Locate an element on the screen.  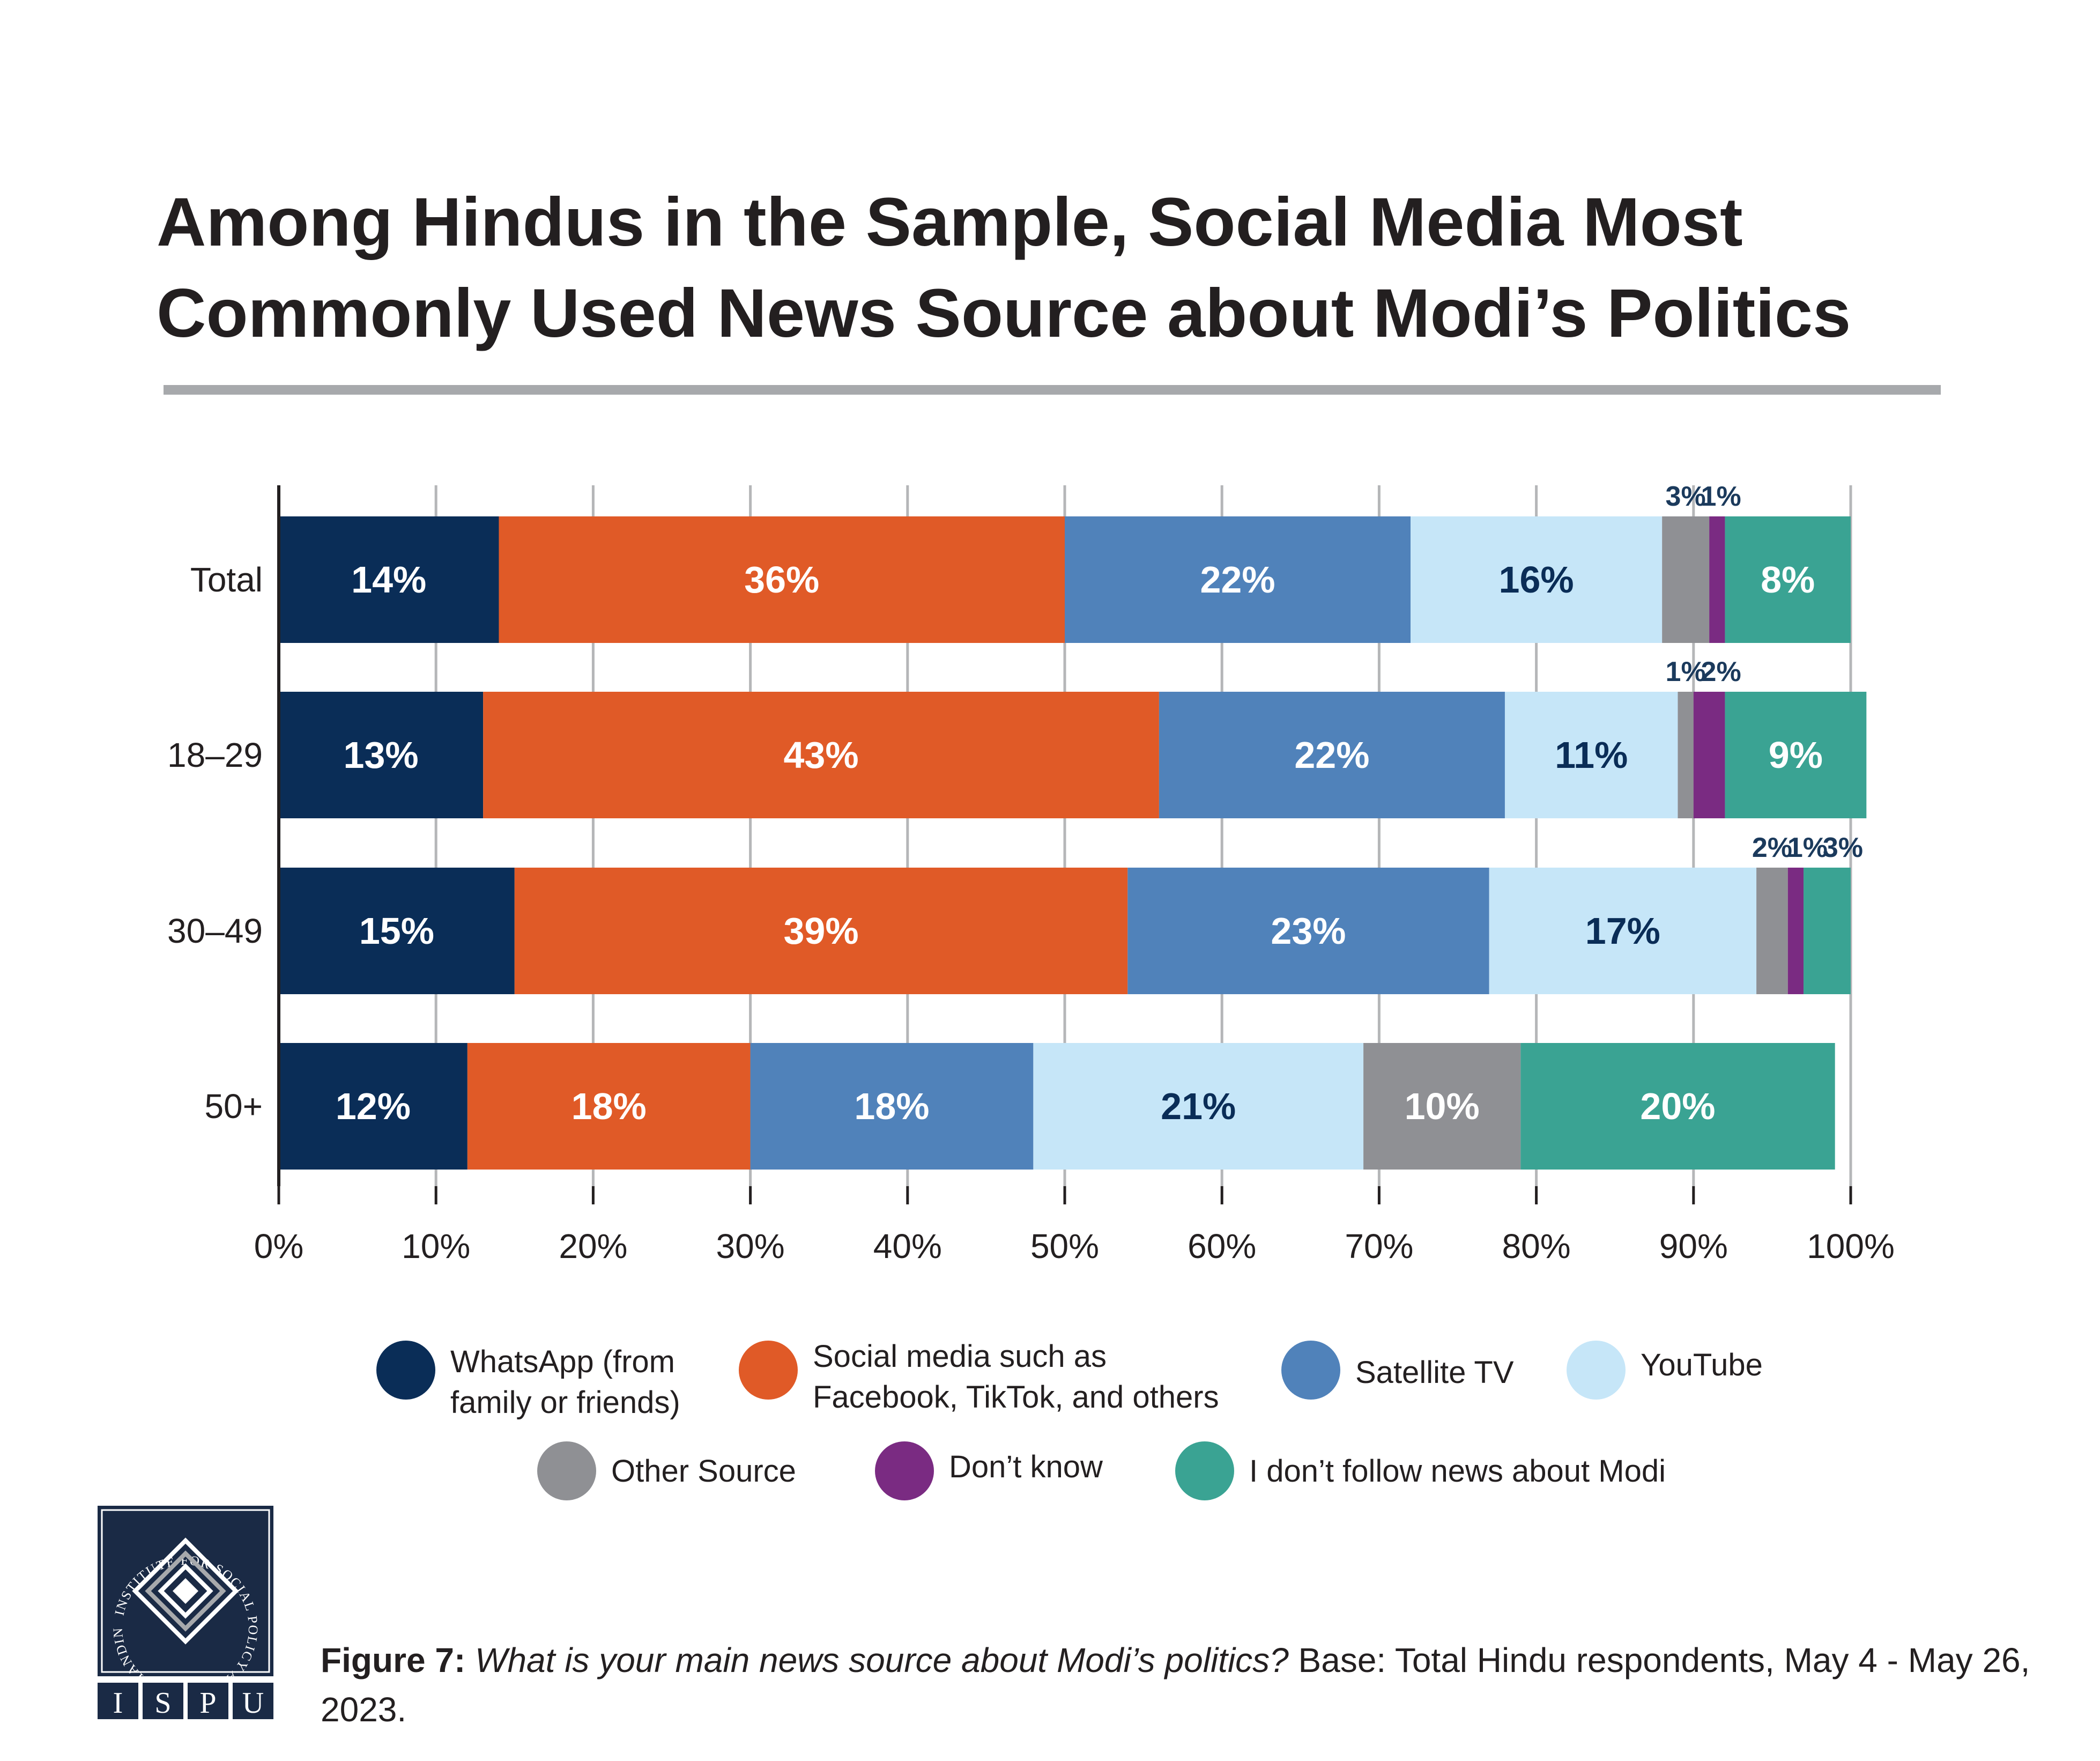
logo-diamond-core is located at coordinates (185, 1591).